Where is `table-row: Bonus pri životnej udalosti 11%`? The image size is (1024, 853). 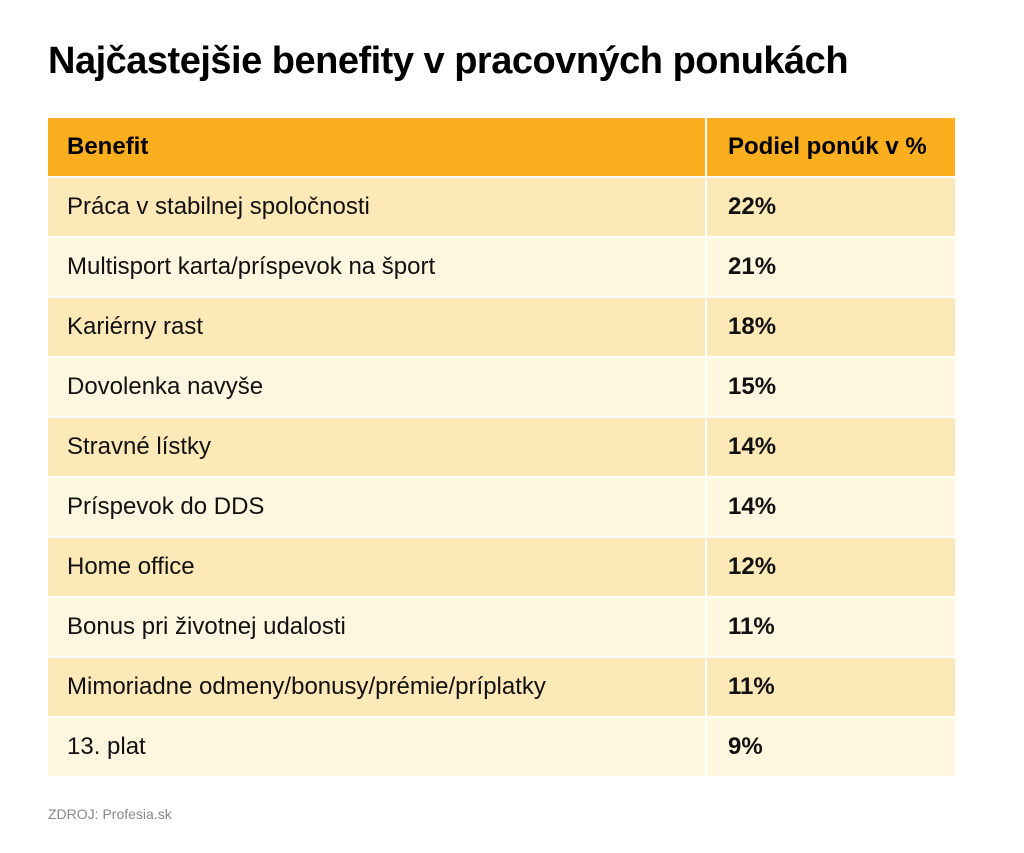 table-row: Bonus pri životnej udalosti 11% is located at coordinates (501, 627).